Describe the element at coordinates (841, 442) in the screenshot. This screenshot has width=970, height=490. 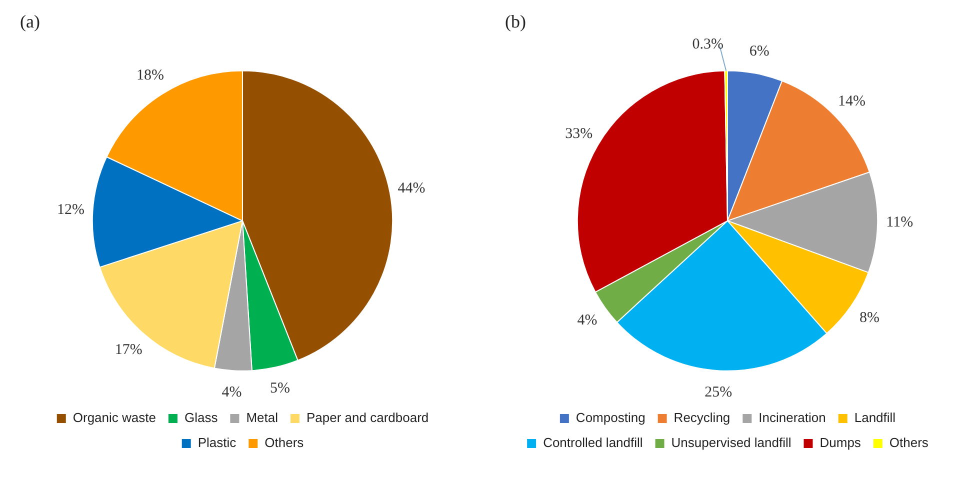
I see `legend-label: Dumps` at that location.